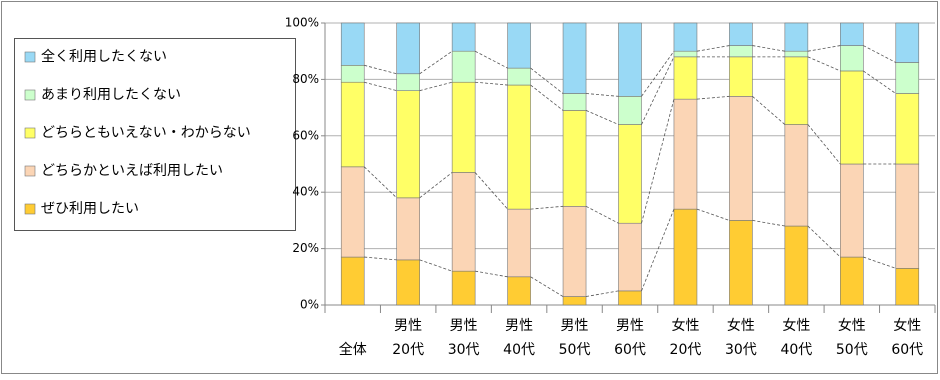  I want to click on y-tick-label: 100%, so click(302, 23).